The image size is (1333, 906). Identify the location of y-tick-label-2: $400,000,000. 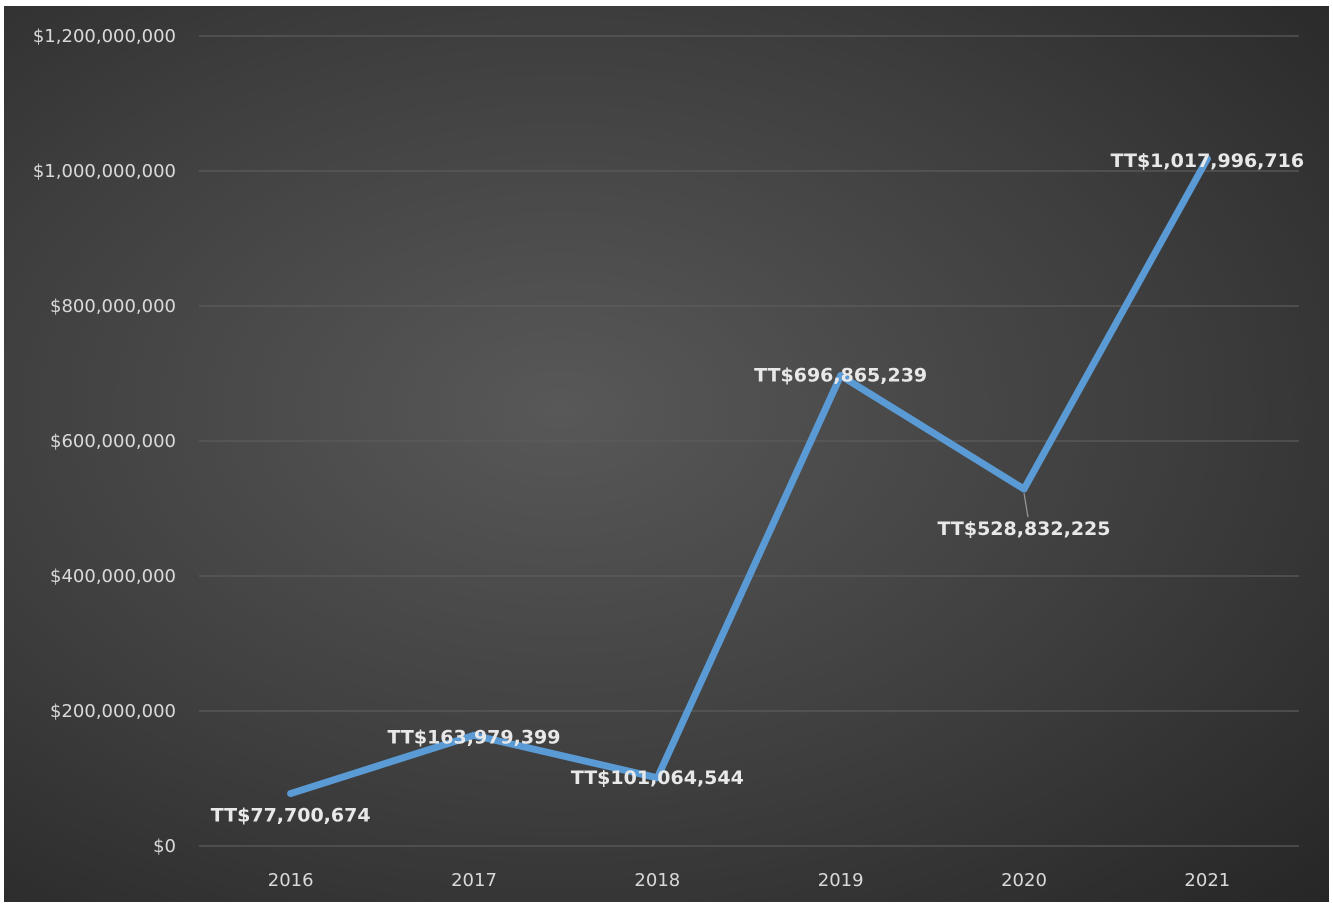
(113, 576).